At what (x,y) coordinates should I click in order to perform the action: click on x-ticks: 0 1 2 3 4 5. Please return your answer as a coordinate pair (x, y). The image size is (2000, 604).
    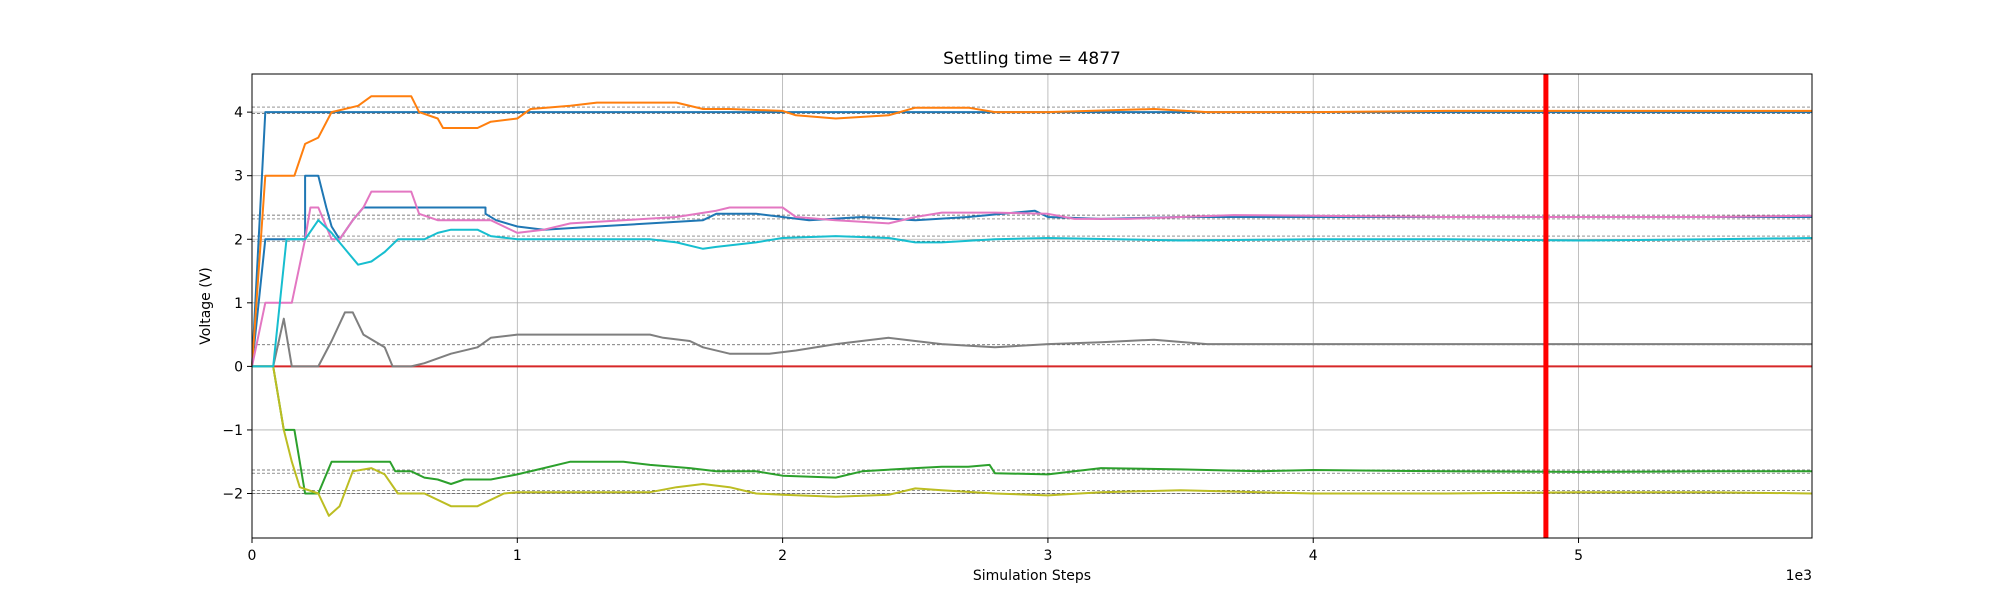
    Looking at the image, I should click on (915, 551).